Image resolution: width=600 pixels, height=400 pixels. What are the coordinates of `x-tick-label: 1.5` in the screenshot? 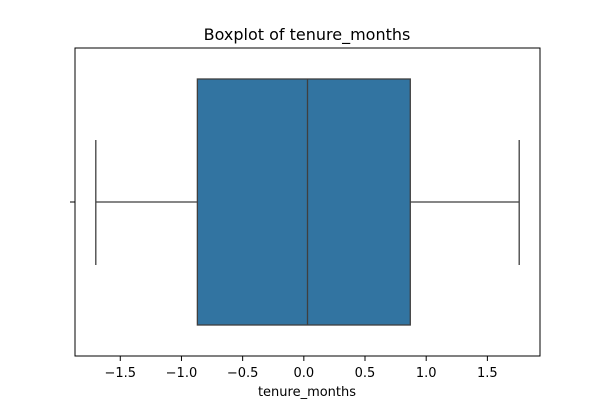 It's located at (487, 373).